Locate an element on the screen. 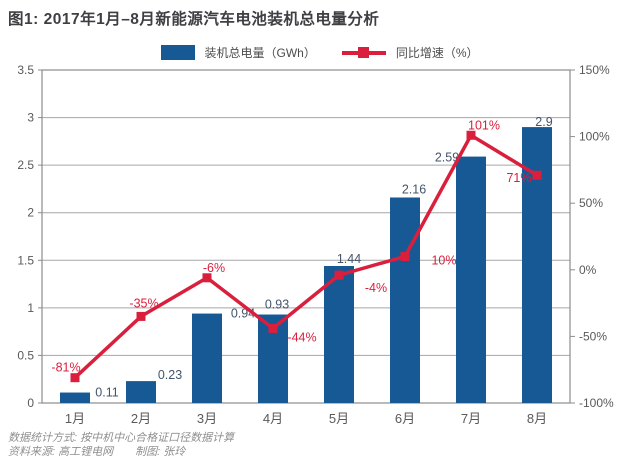 The height and width of the screenshot is (468, 640). footnote-method: 数据统计方式: 按中机中心合格证口径数据计算 is located at coordinates (121, 438).